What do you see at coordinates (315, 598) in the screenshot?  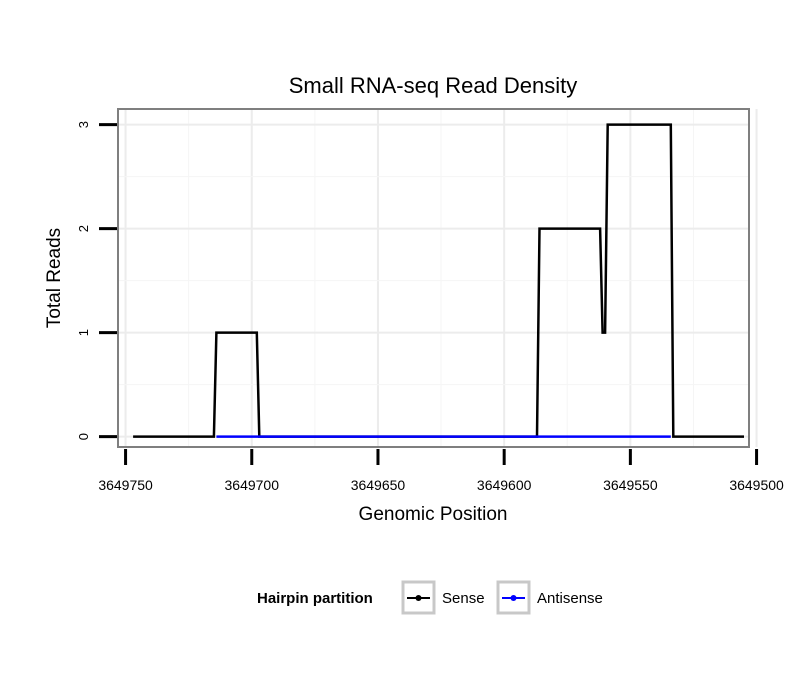 I see `legend-title: Hairpin partition` at bounding box center [315, 598].